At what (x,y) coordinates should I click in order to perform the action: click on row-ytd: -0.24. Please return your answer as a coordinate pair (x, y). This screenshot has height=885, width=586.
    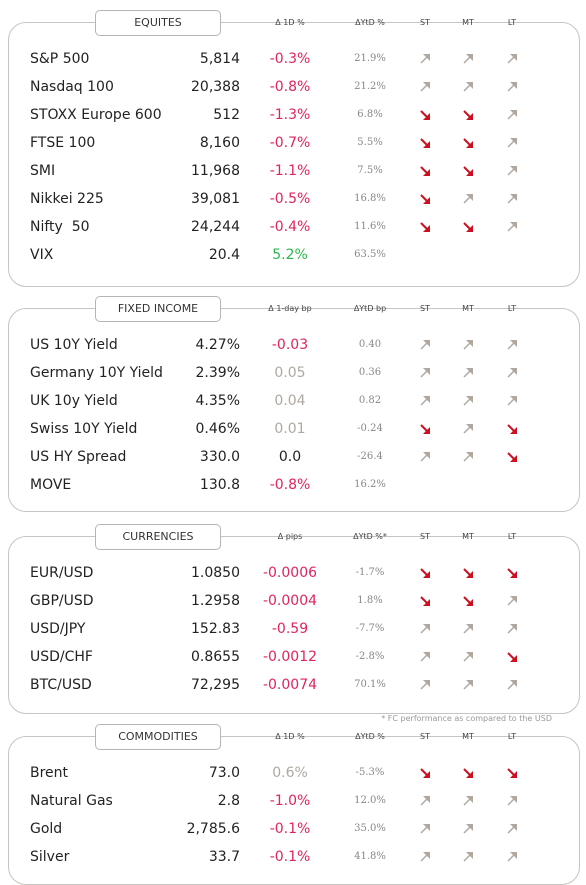
    Looking at the image, I should click on (370, 428).